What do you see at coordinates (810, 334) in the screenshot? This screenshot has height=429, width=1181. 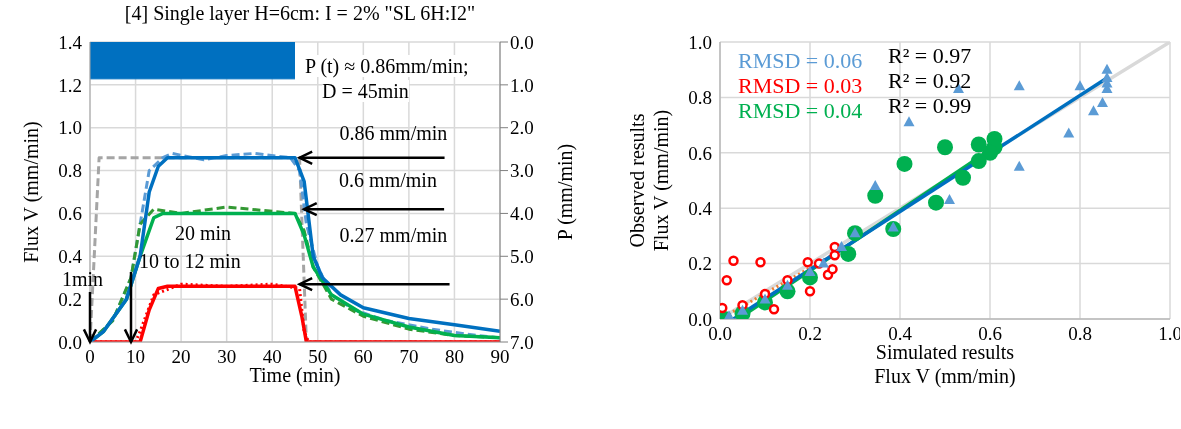 I see `x-tick-label: 0.2` at bounding box center [810, 334].